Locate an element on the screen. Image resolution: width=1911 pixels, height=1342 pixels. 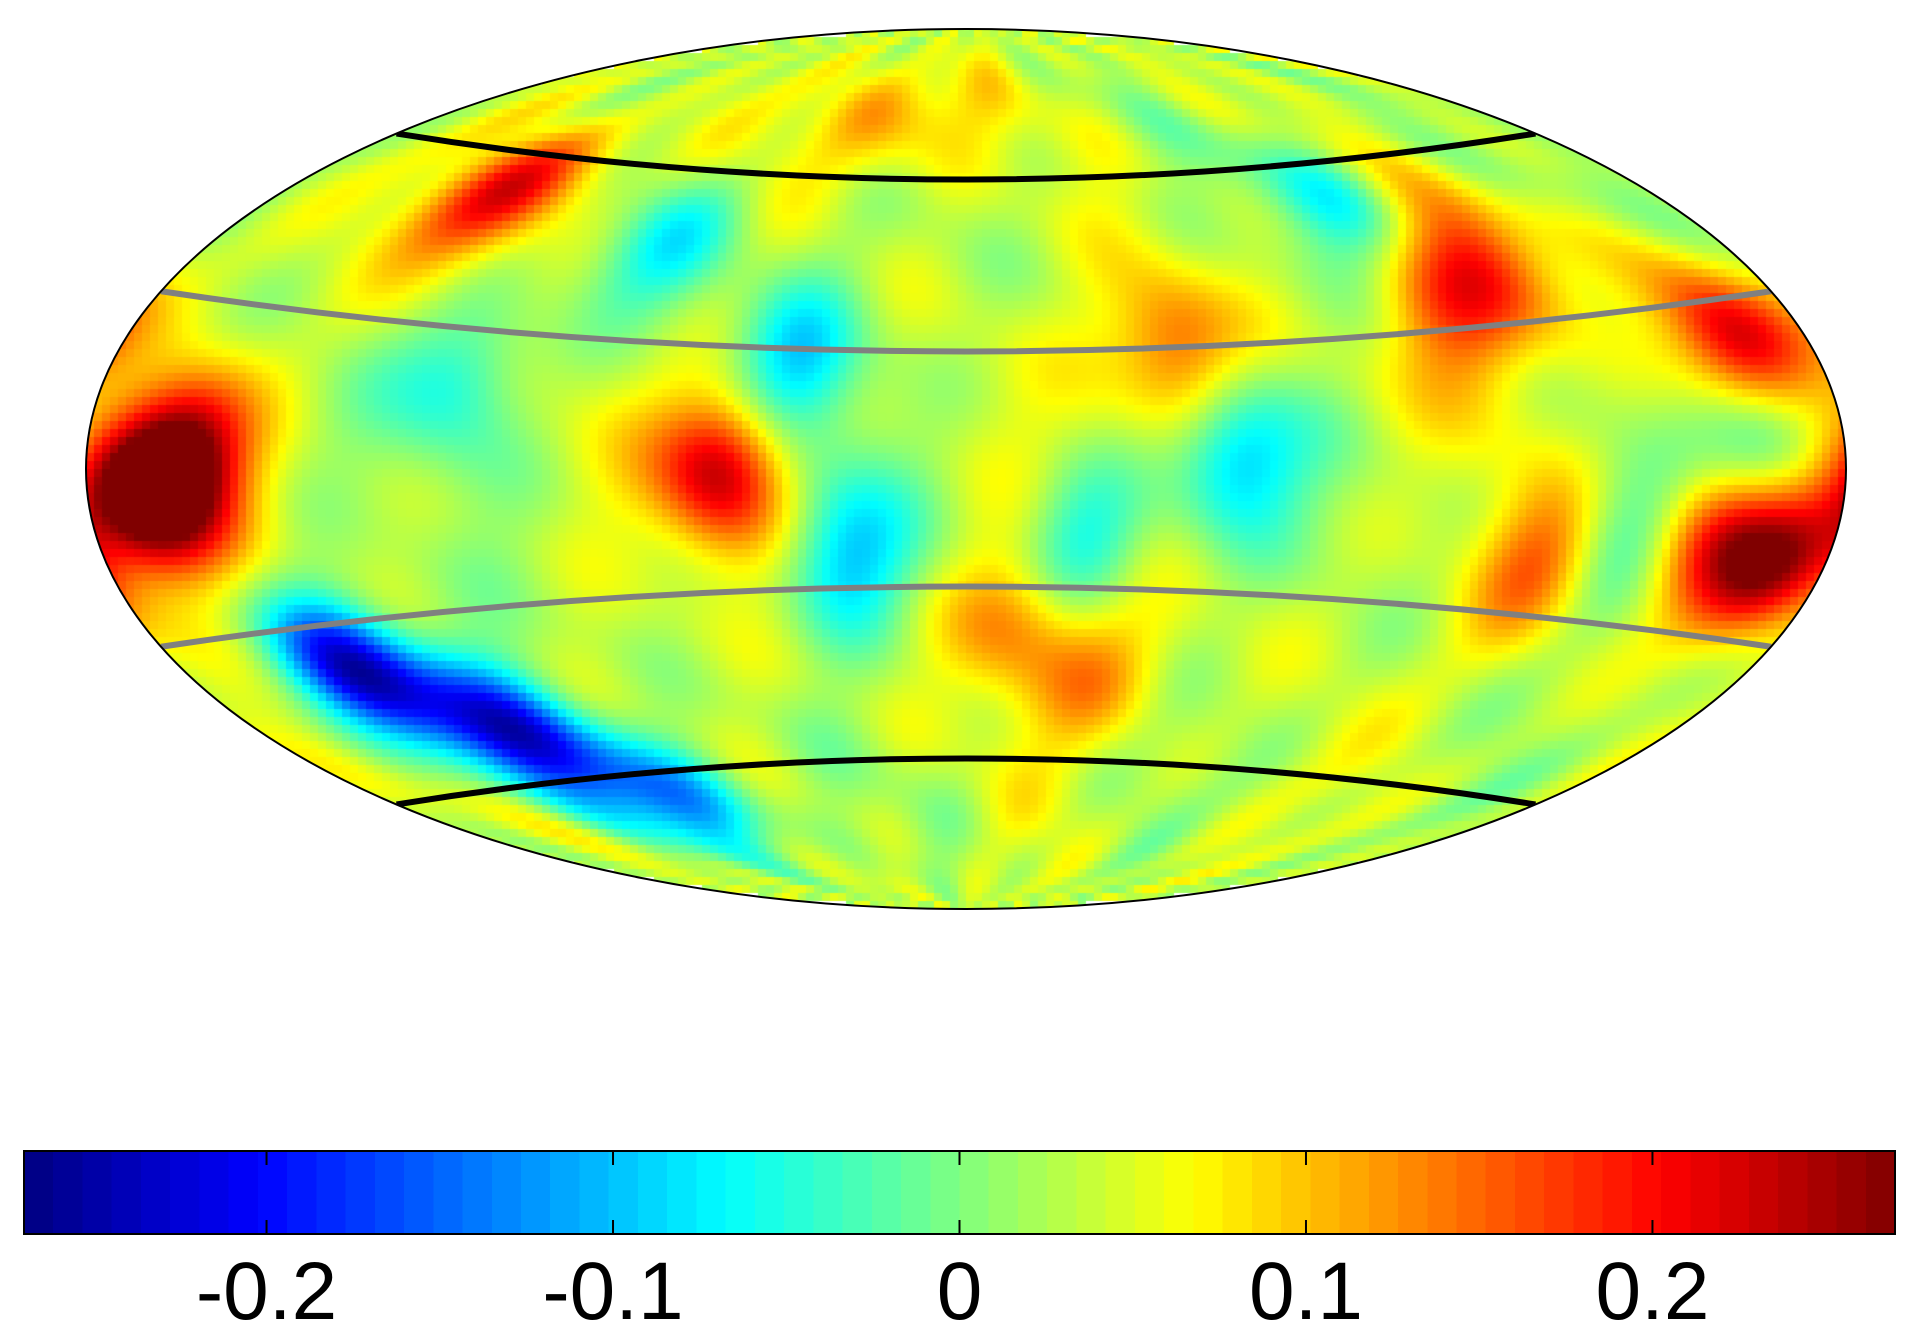
colorbar-ticks: -0.2 -0.1 0 0.1 0.2 is located at coordinates (952, 1244).